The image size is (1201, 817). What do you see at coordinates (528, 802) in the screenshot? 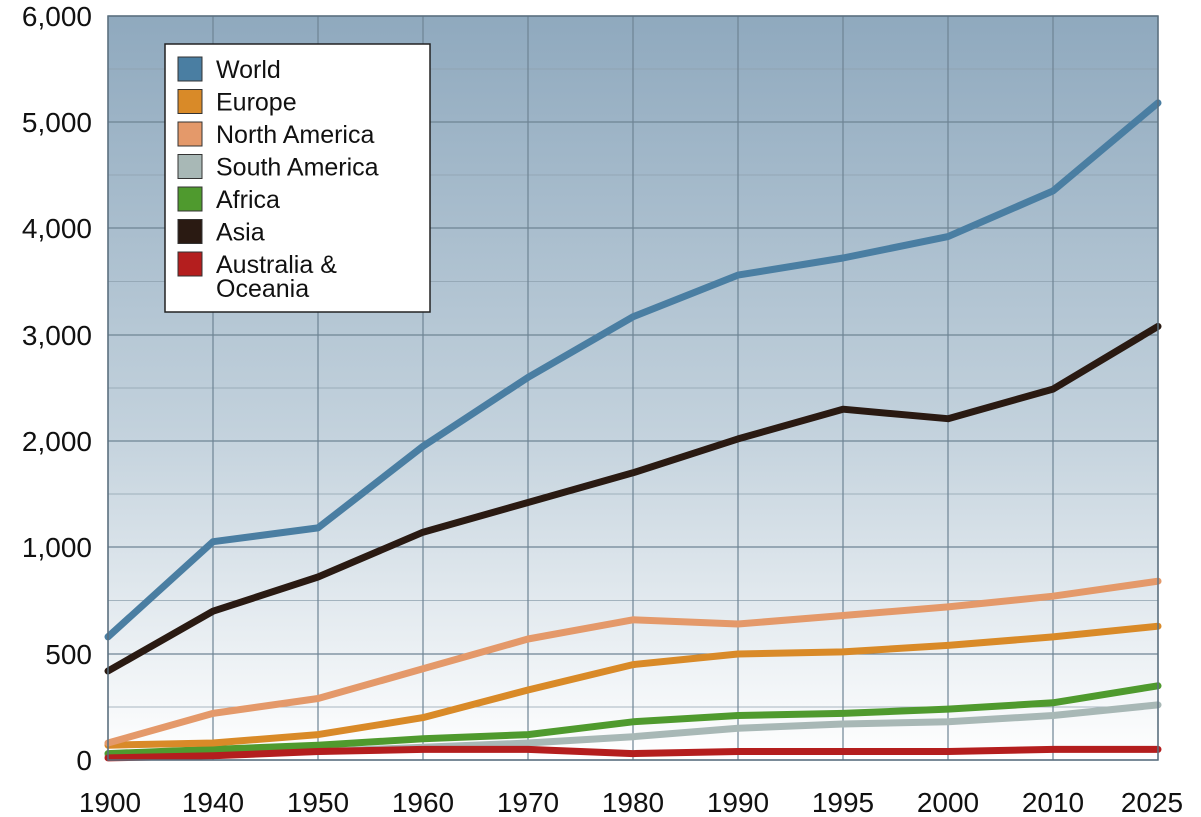
I see `x-tick-label: 1970` at bounding box center [528, 802].